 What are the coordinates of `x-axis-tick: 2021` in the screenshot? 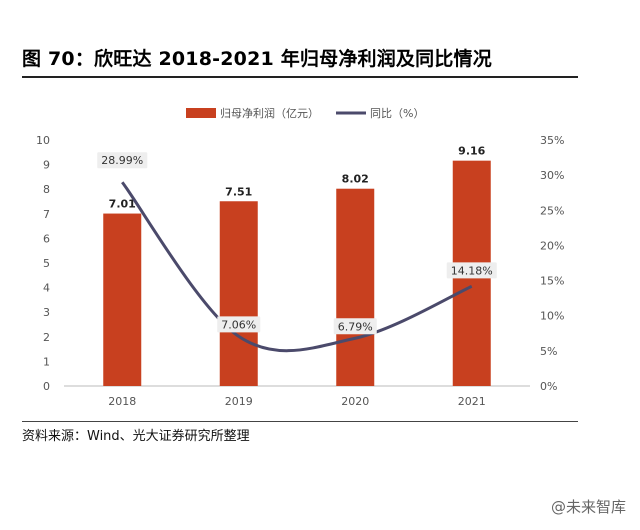 It's located at (472, 401).